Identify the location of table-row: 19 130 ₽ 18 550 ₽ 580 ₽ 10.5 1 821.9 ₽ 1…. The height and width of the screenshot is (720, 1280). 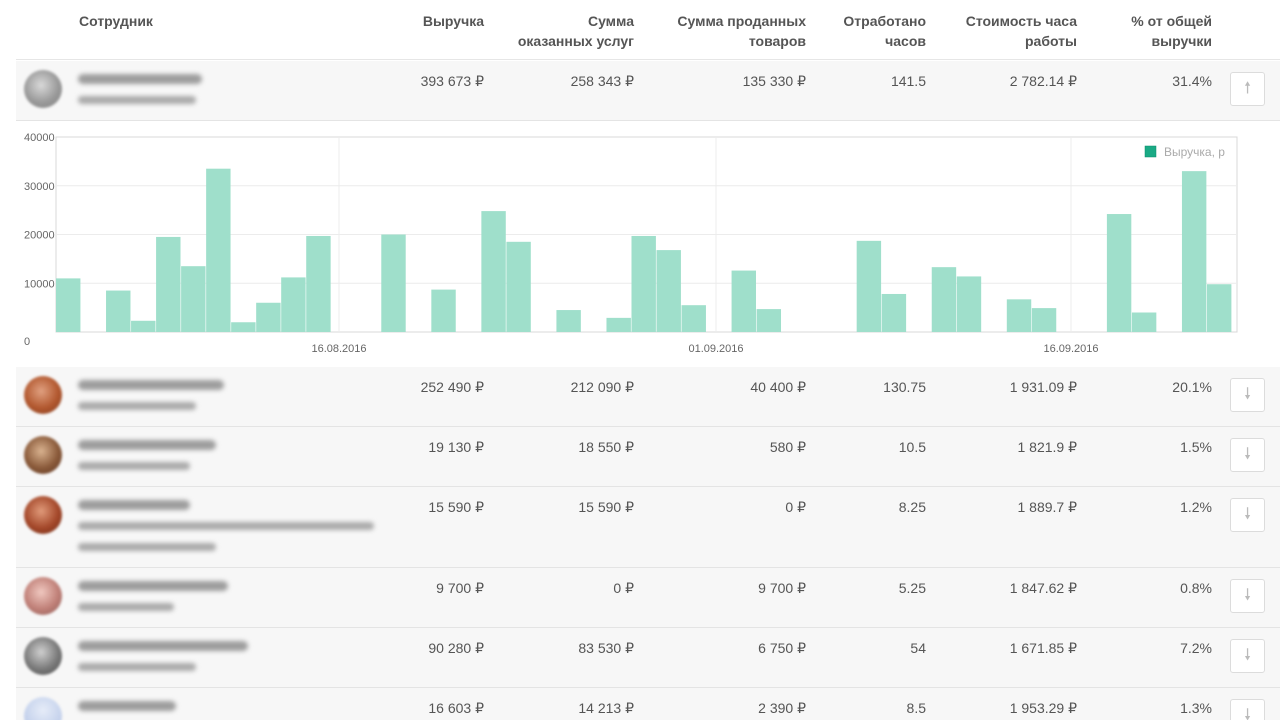
(648, 457).